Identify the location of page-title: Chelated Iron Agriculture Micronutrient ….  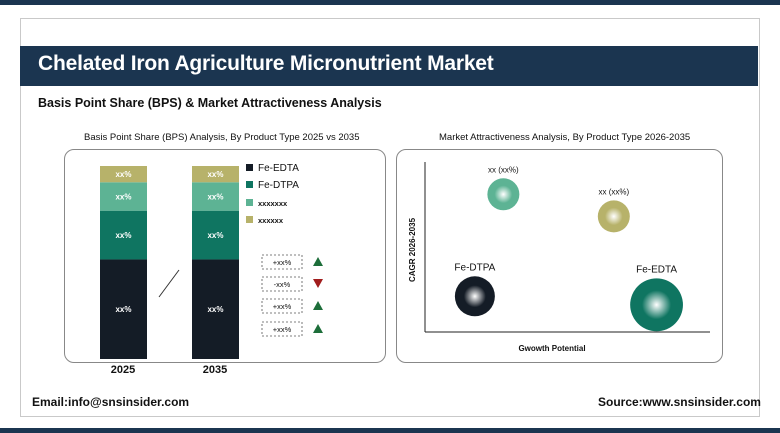
(266, 63).